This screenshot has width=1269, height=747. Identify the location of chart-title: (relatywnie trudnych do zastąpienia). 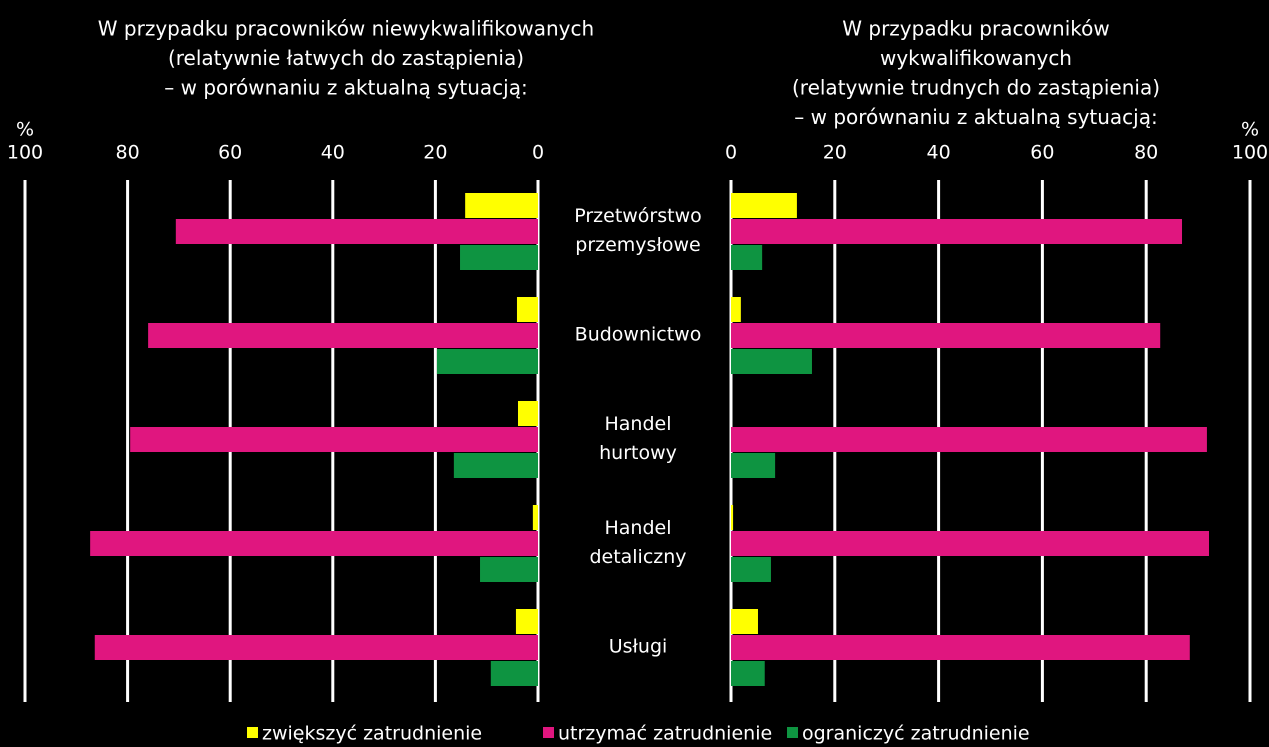
(976, 88).